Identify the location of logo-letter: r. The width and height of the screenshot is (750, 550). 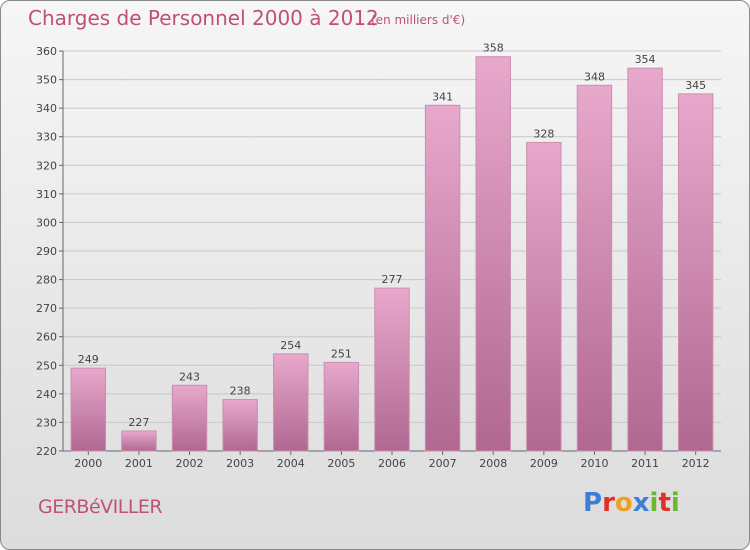
(608, 503).